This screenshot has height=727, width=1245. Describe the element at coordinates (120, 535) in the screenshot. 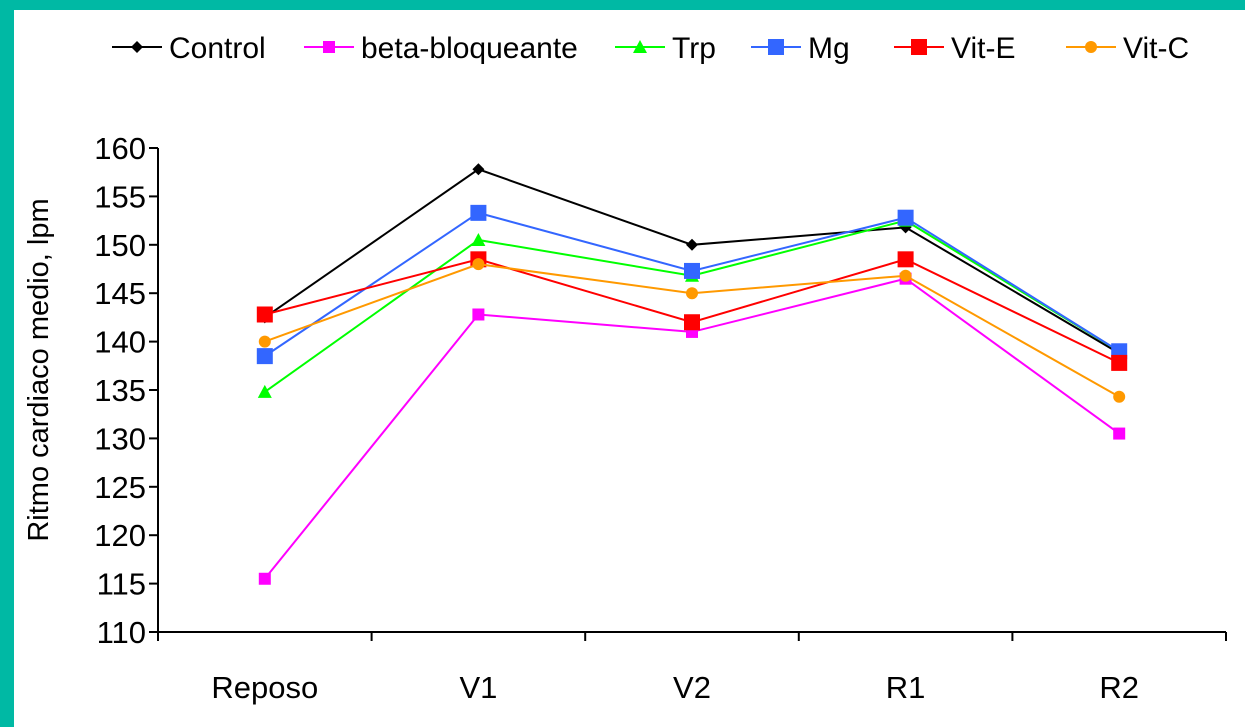

I see `y-tick-label: 120` at that location.